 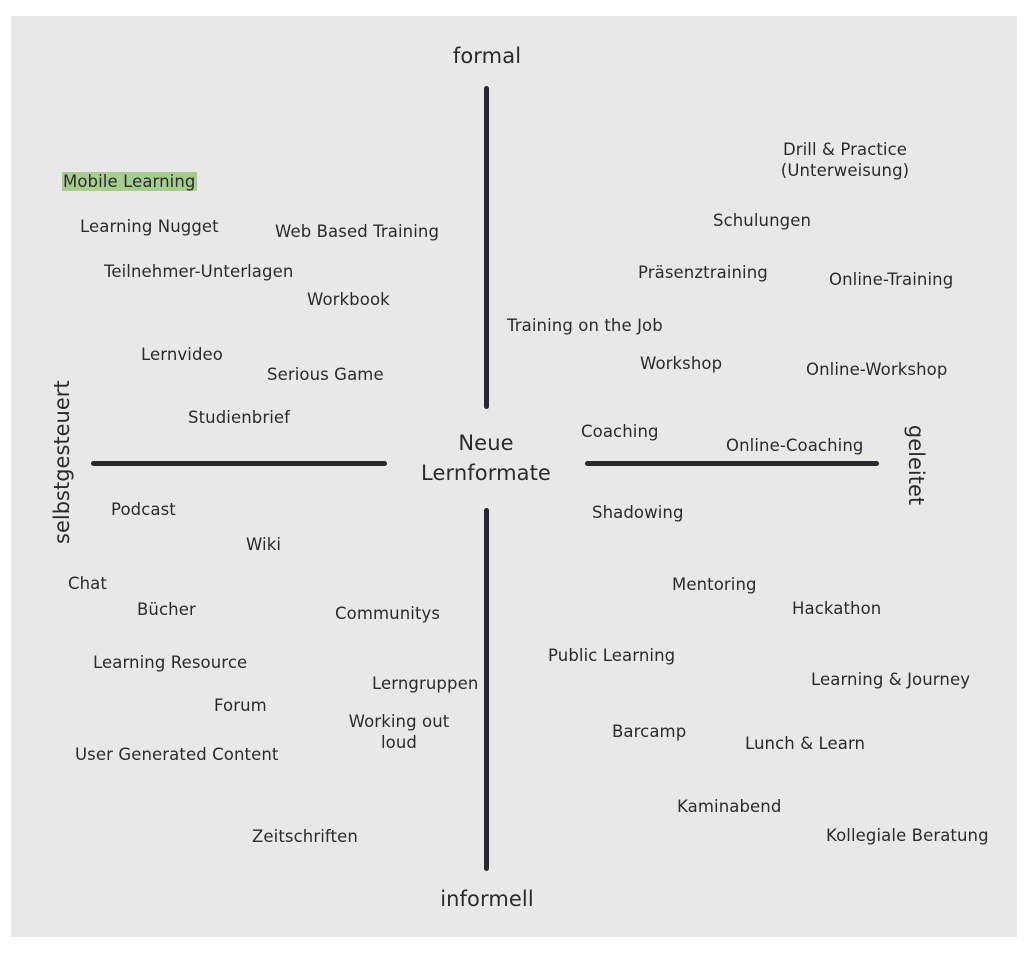 What do you see at coordinates (143, 509) in the screenshot?
I see `label-podcast: Podcast` at bounding box center [143, 509].